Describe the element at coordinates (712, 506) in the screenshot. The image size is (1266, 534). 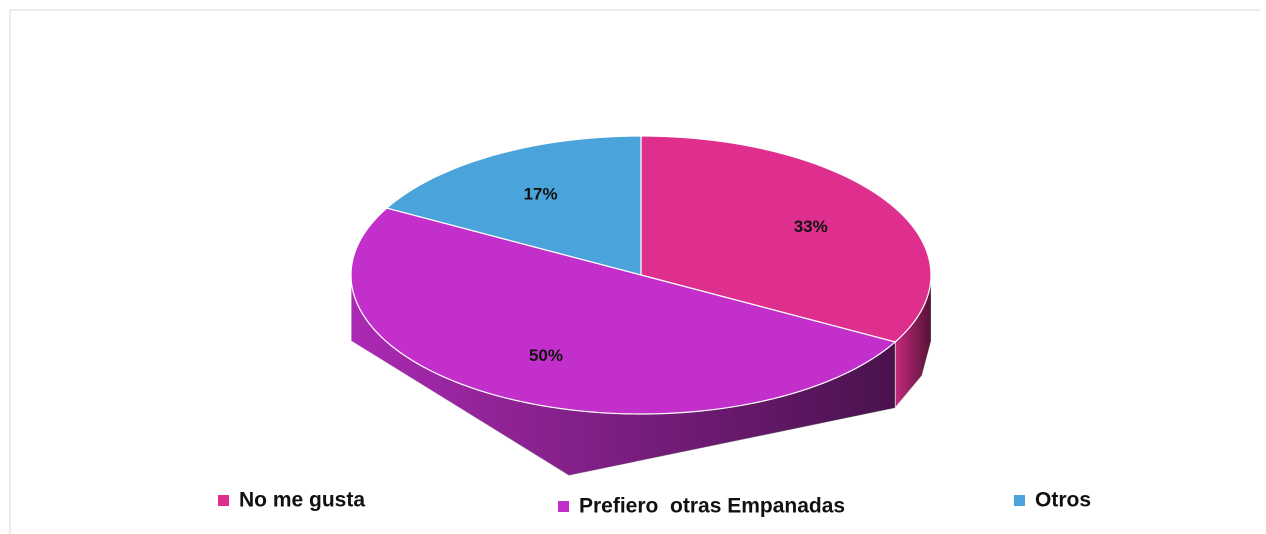
I see `legend-label: Prefiero otras Empanadas` at that location.